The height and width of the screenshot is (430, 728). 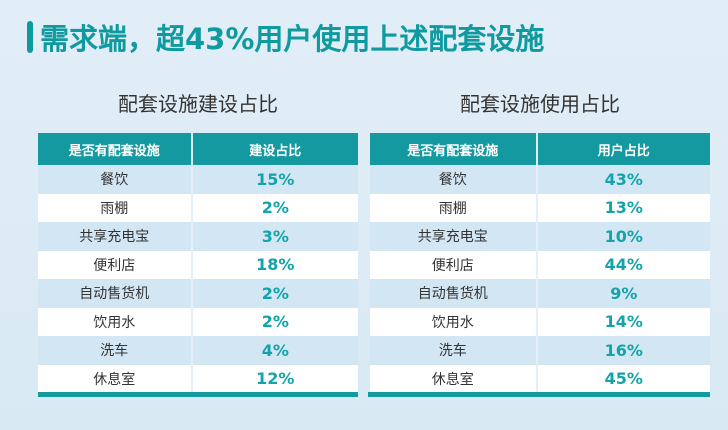 I want to click on table-row: 自动售货机 9%, so click(x=540, y=293).